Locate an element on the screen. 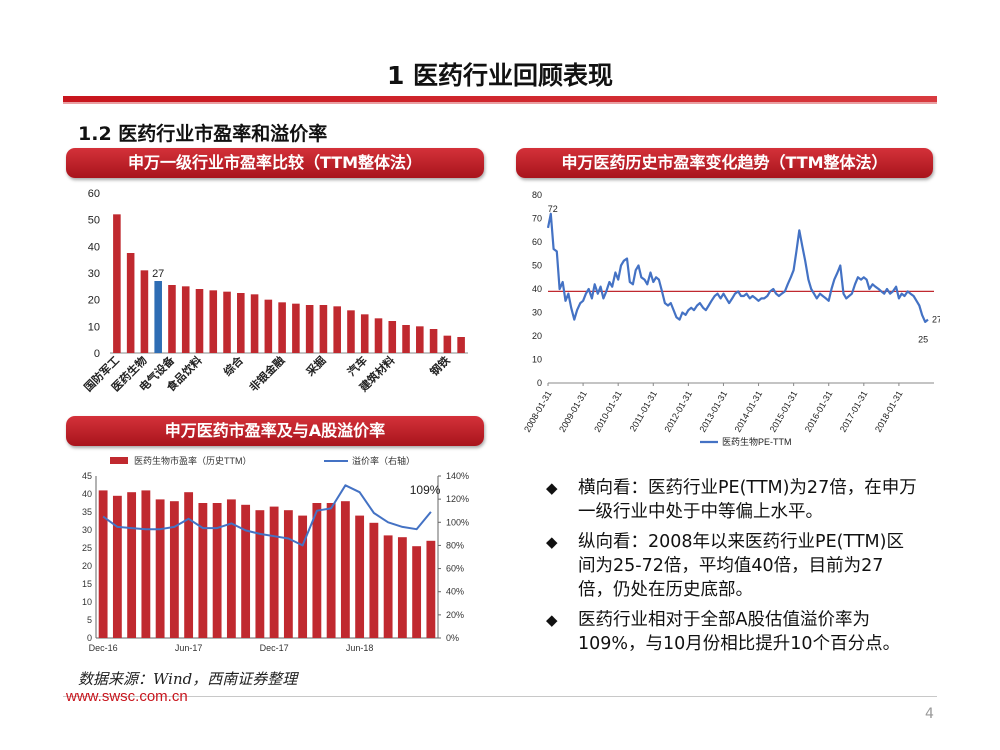 Image resolution: width=1000 pixels, height=750 pixels. x-tick-label: 2014-01-31 is located at coordinates (749, 411).